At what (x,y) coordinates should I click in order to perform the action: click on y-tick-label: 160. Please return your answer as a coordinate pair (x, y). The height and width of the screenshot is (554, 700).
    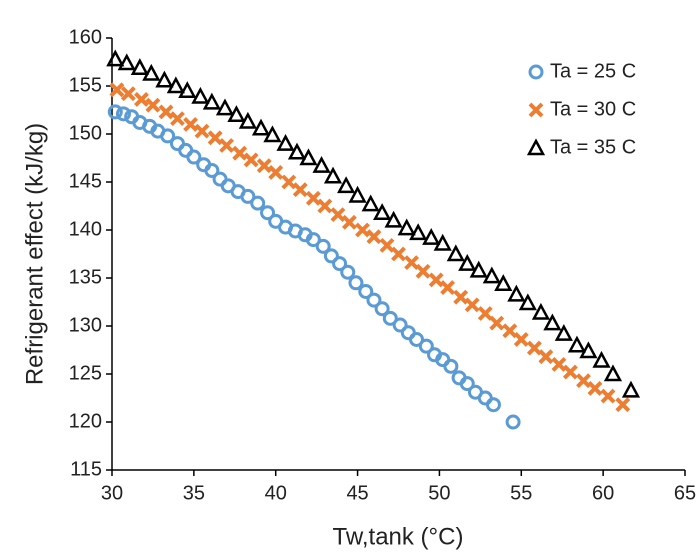
    Looking at the image, I should click on (85, 37).